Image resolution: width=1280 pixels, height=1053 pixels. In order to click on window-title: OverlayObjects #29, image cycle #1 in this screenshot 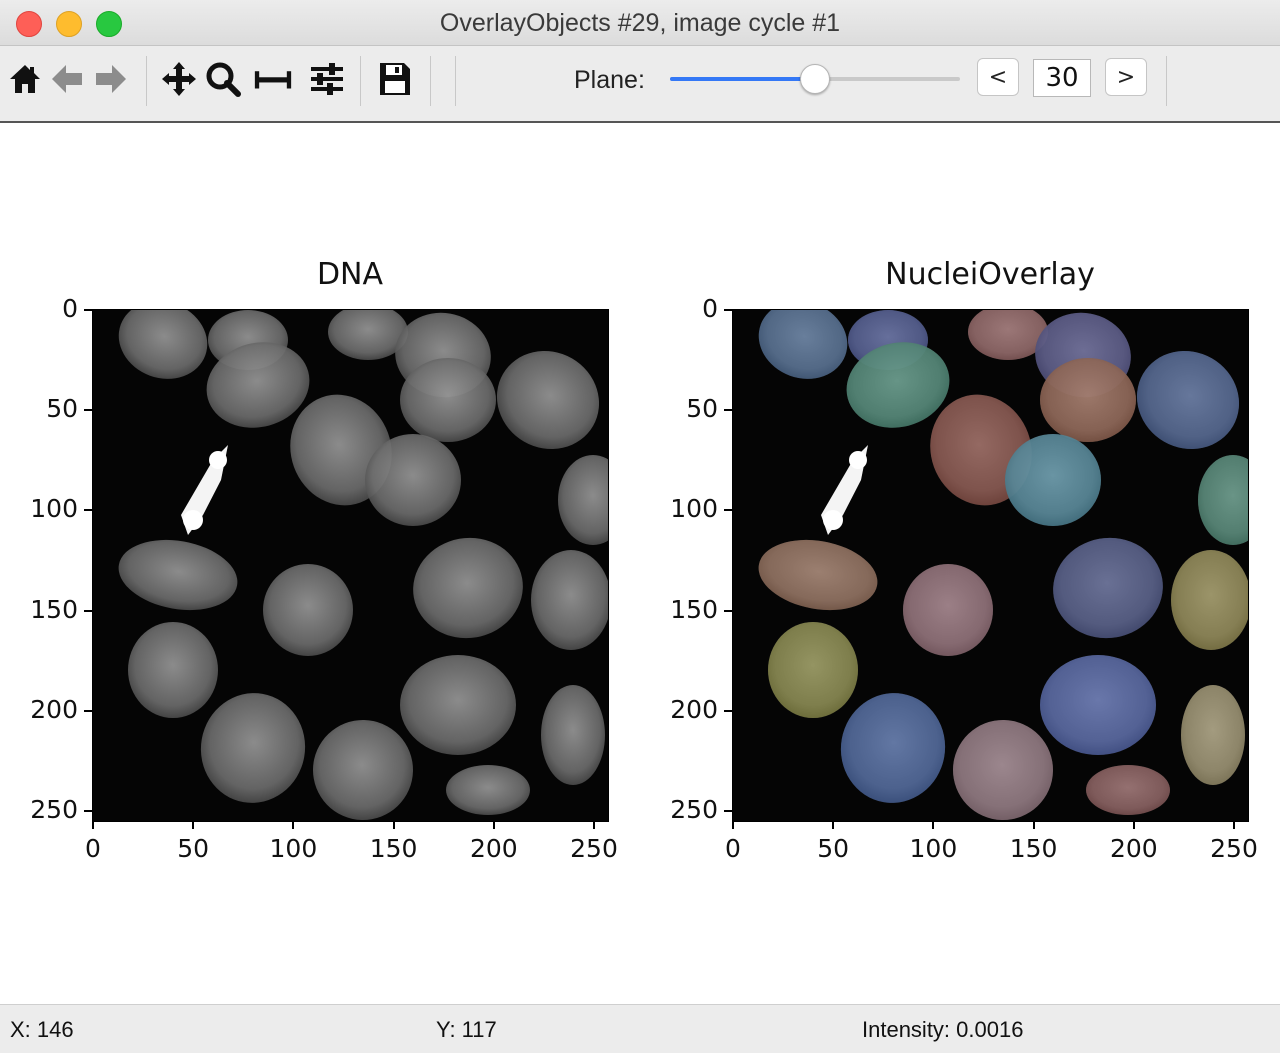, I will do `click(640, 23)`.